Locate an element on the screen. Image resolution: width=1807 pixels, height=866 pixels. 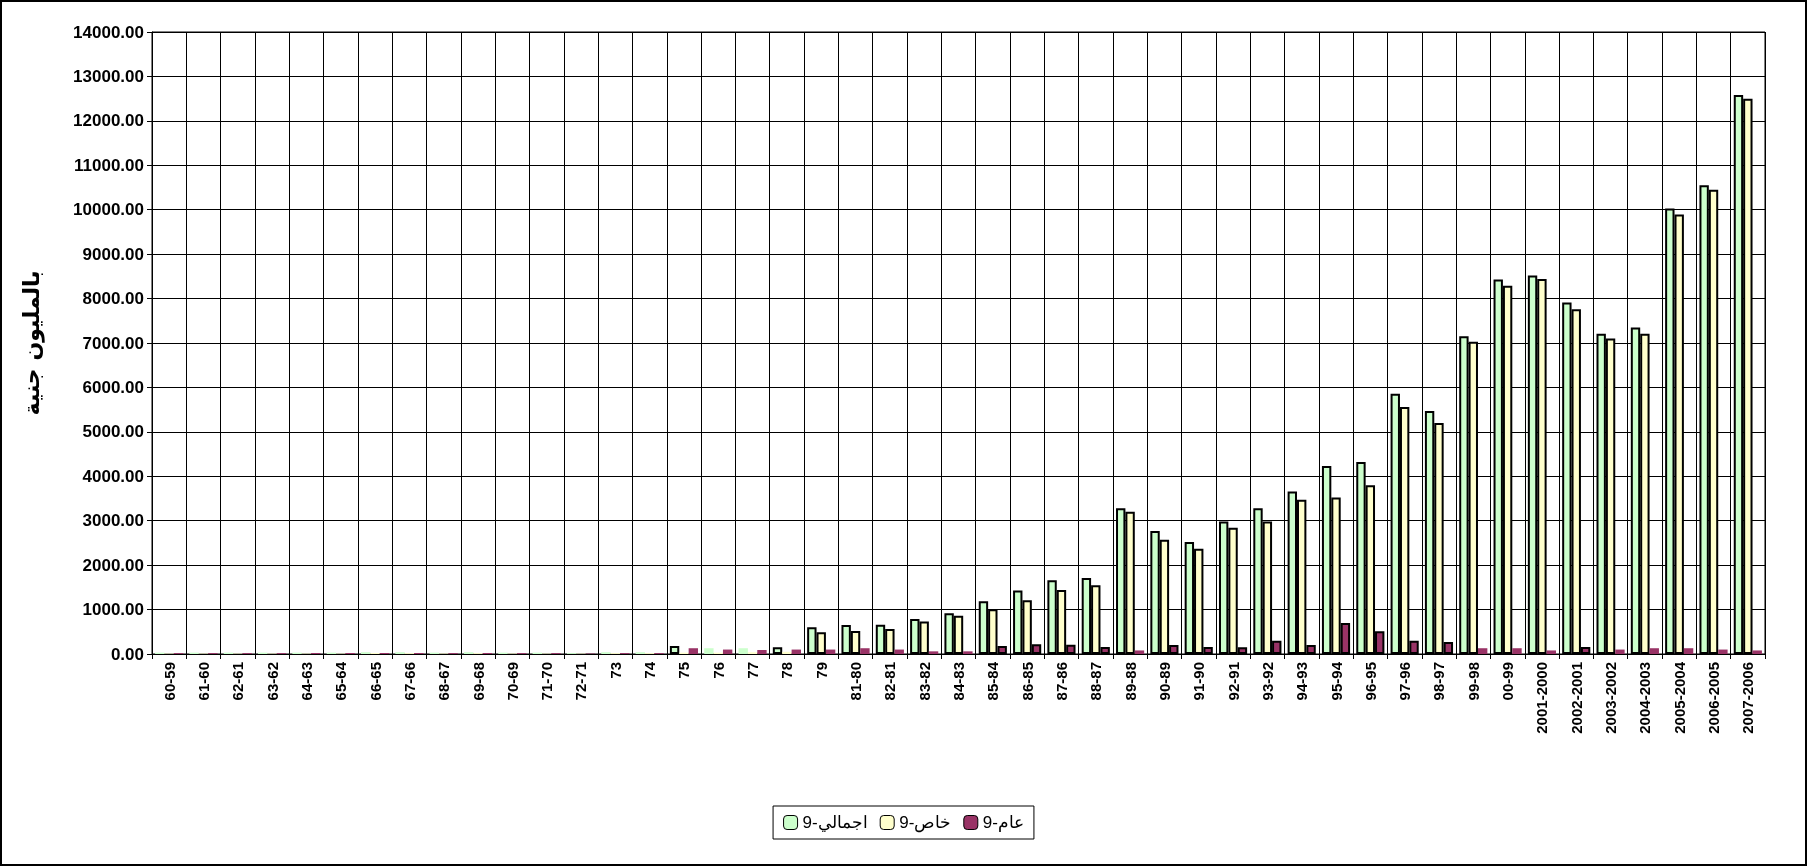
x-tick-label: 93-92 is located at coordinates (1267, 681).